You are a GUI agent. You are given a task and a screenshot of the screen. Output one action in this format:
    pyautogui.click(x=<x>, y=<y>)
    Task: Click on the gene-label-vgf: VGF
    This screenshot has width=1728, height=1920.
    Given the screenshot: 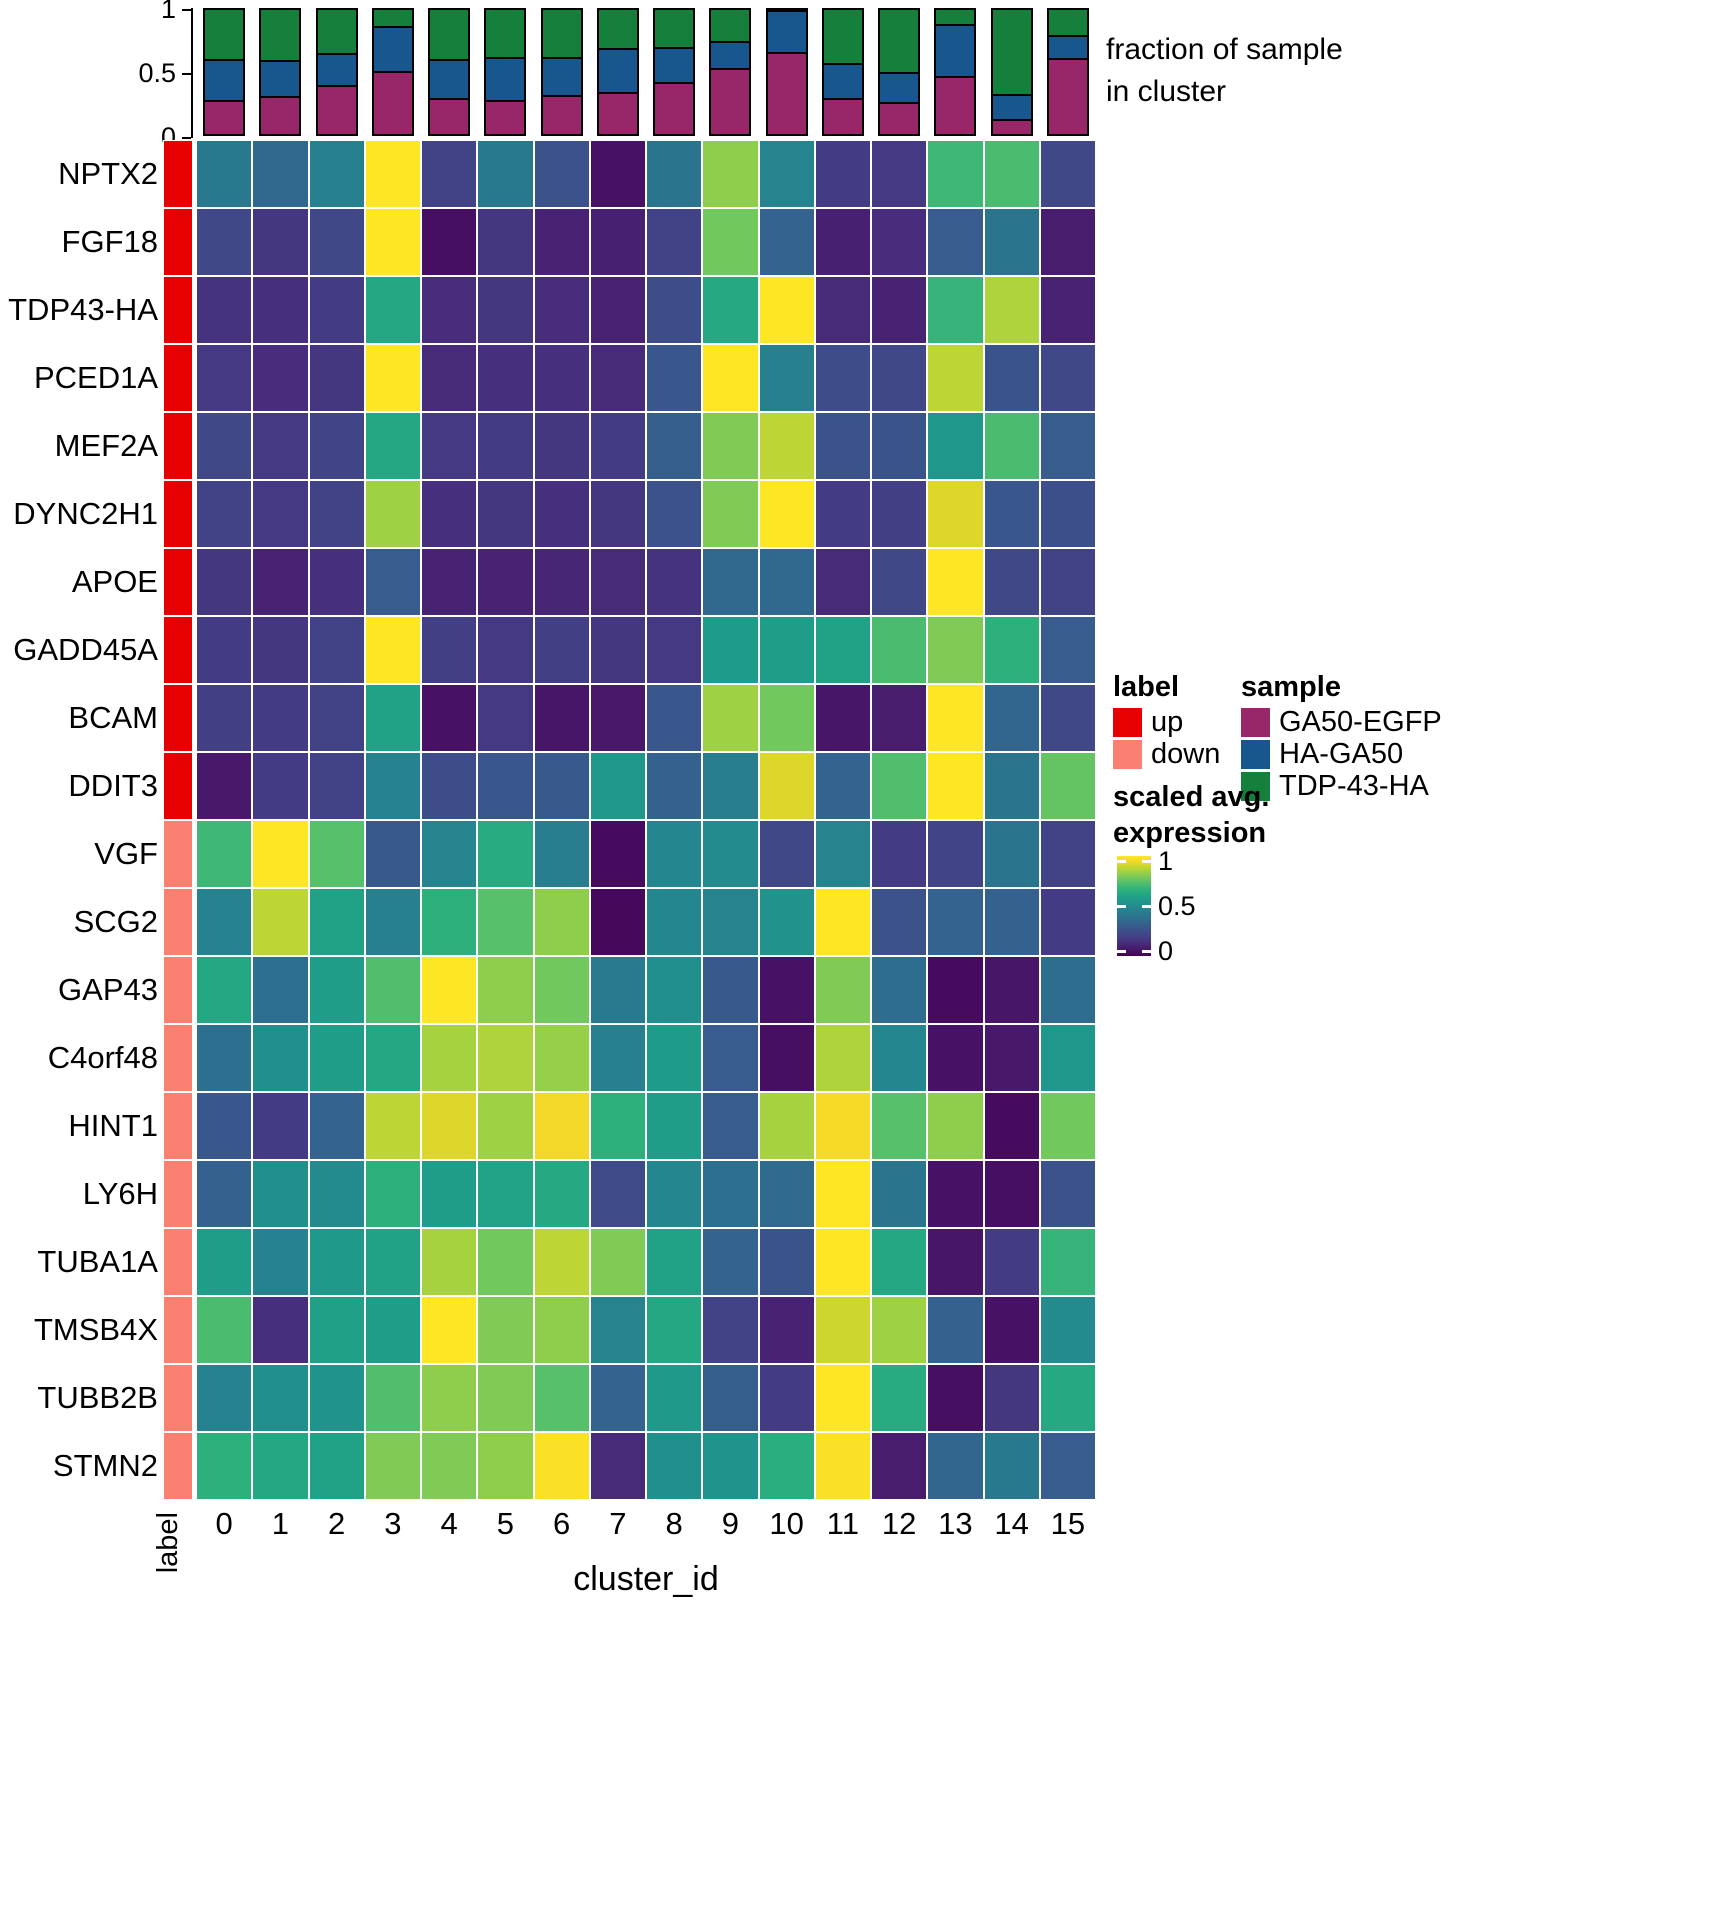 What is the action you would take?
    pyautogui.click(x=126, y=853)
    